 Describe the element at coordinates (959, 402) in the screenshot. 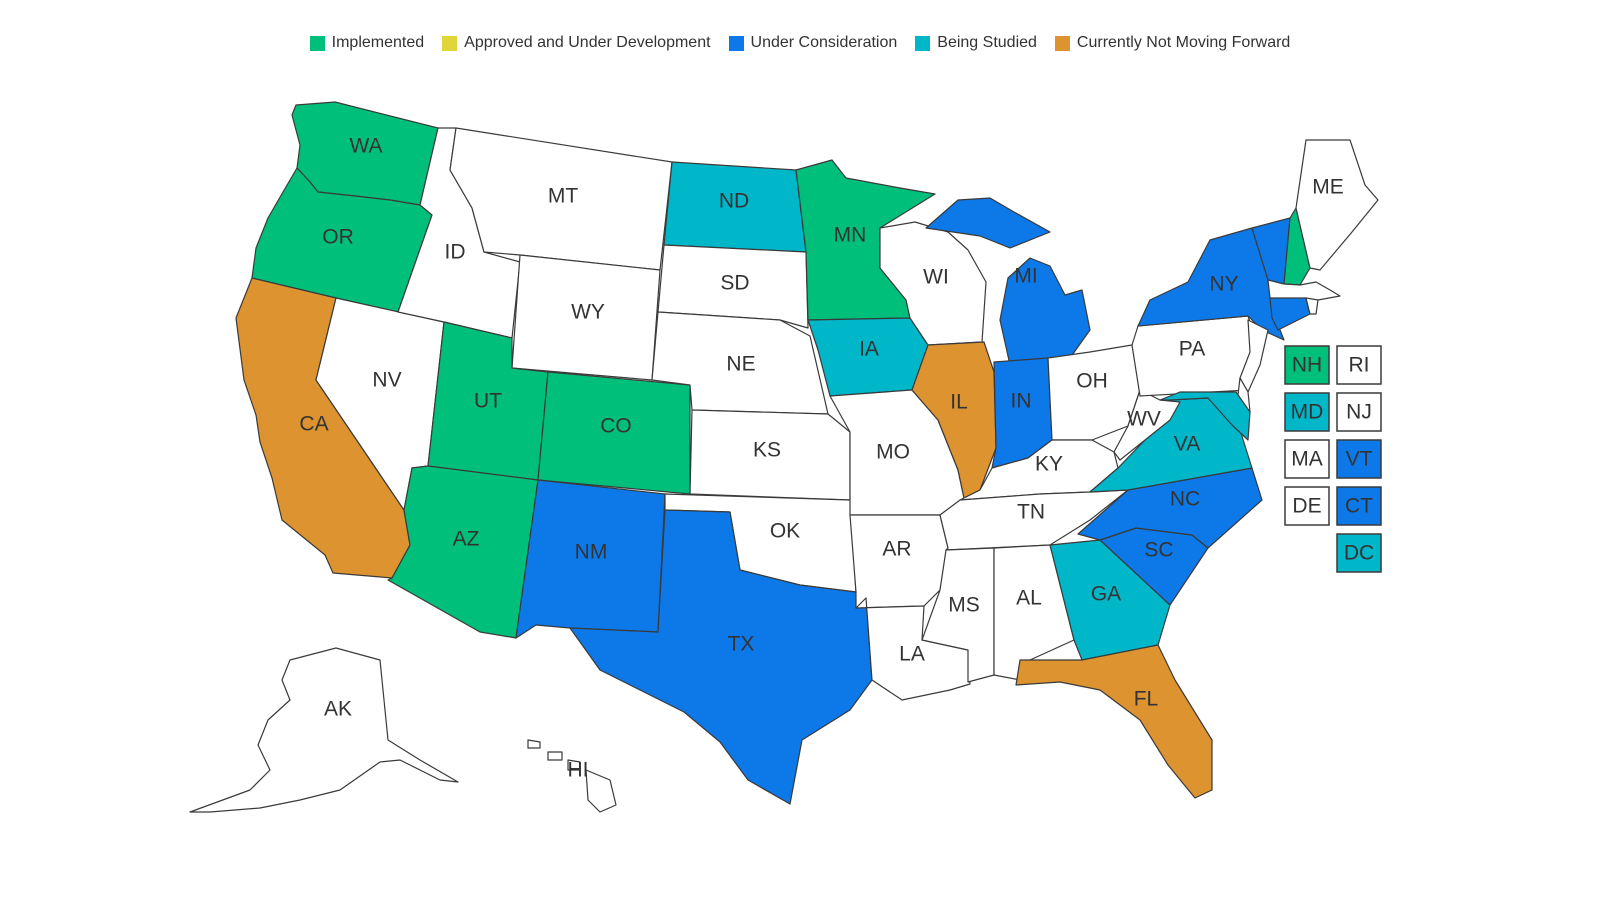

I see `state-label-il: IL` at that location.